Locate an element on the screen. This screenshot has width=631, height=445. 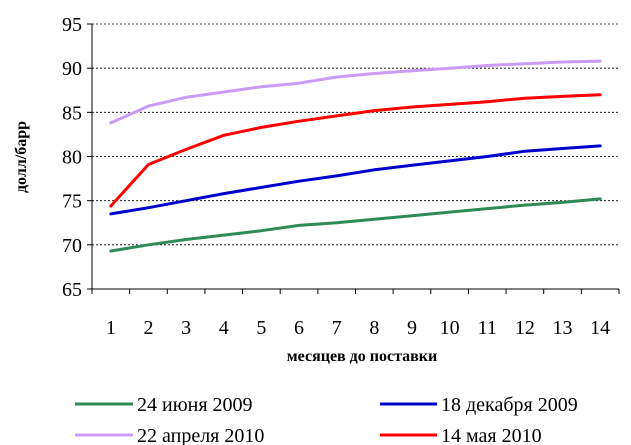
y-tick-label: 70 is located at coordinates (72, 246).